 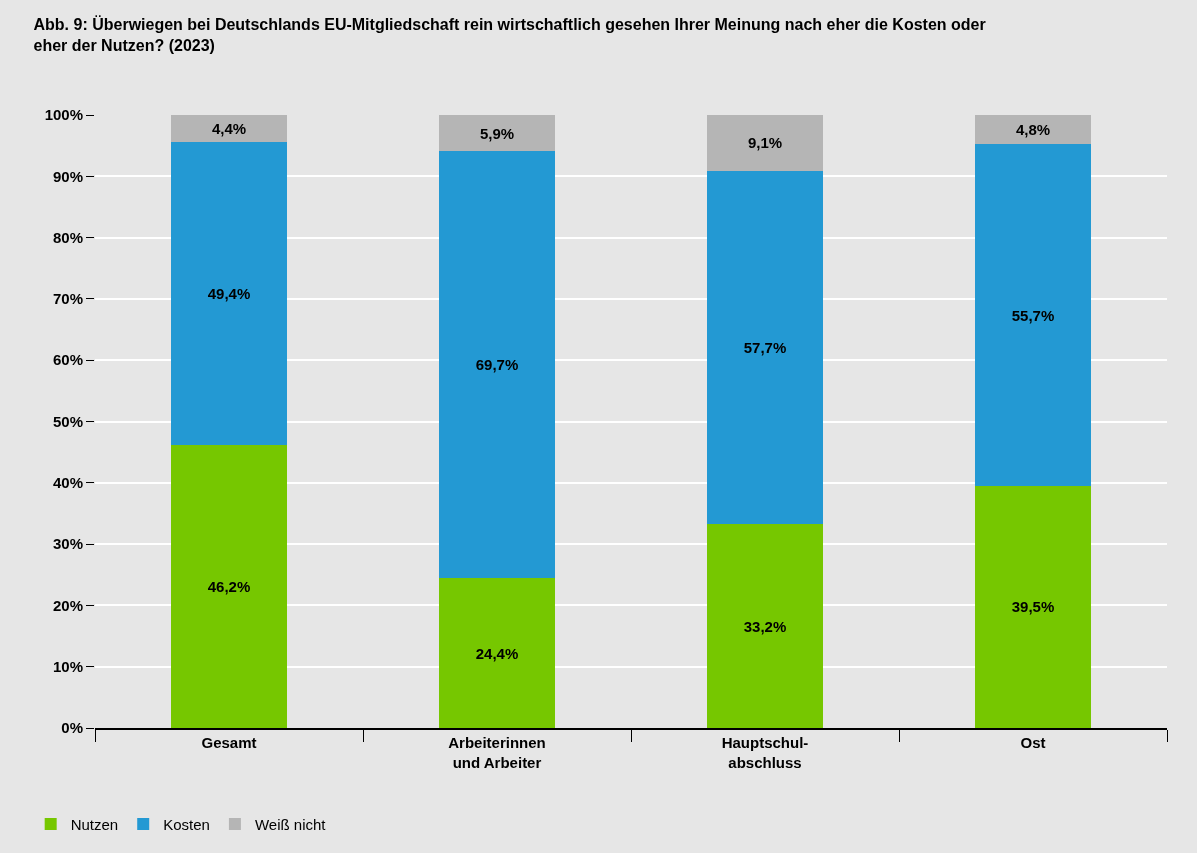 I want to click on data-label: 55,7%, so click(x=1033, y=315).